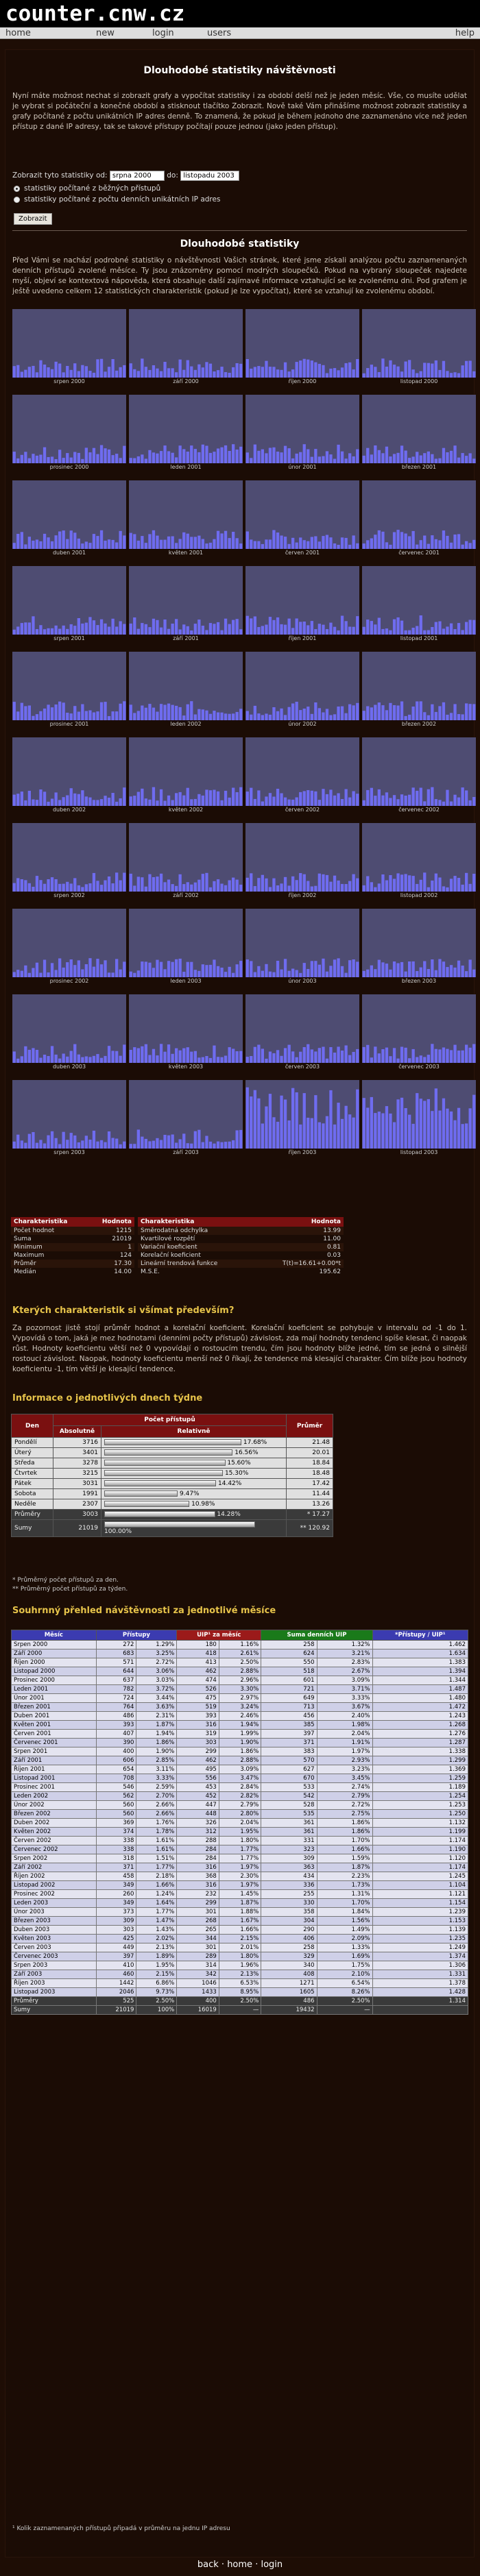  Describe the element at coordinates (272, 2565) in the screenshot. I see `footer-login-link: login` at that location.